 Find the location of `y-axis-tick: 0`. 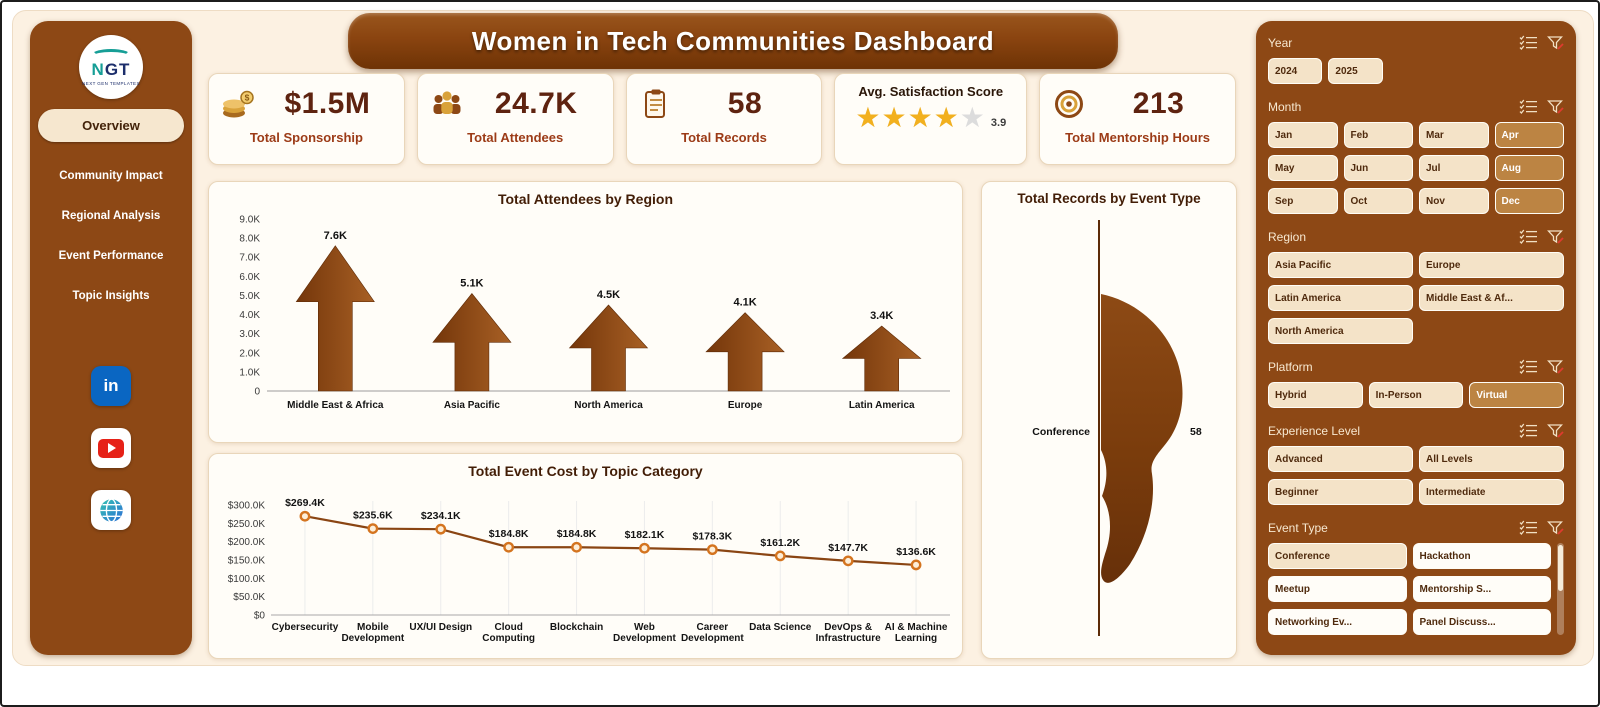

y-axis-tick: 0 is located at coordinates (257, 392).